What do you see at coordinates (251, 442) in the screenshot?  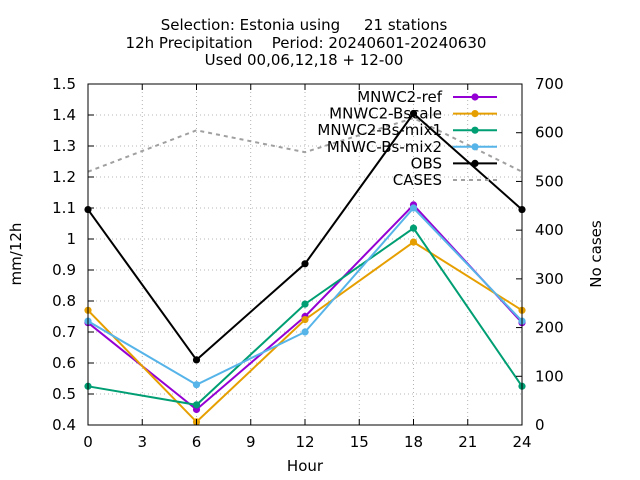 I see `x-tick-label: 9` at bounding box center [251, 442].